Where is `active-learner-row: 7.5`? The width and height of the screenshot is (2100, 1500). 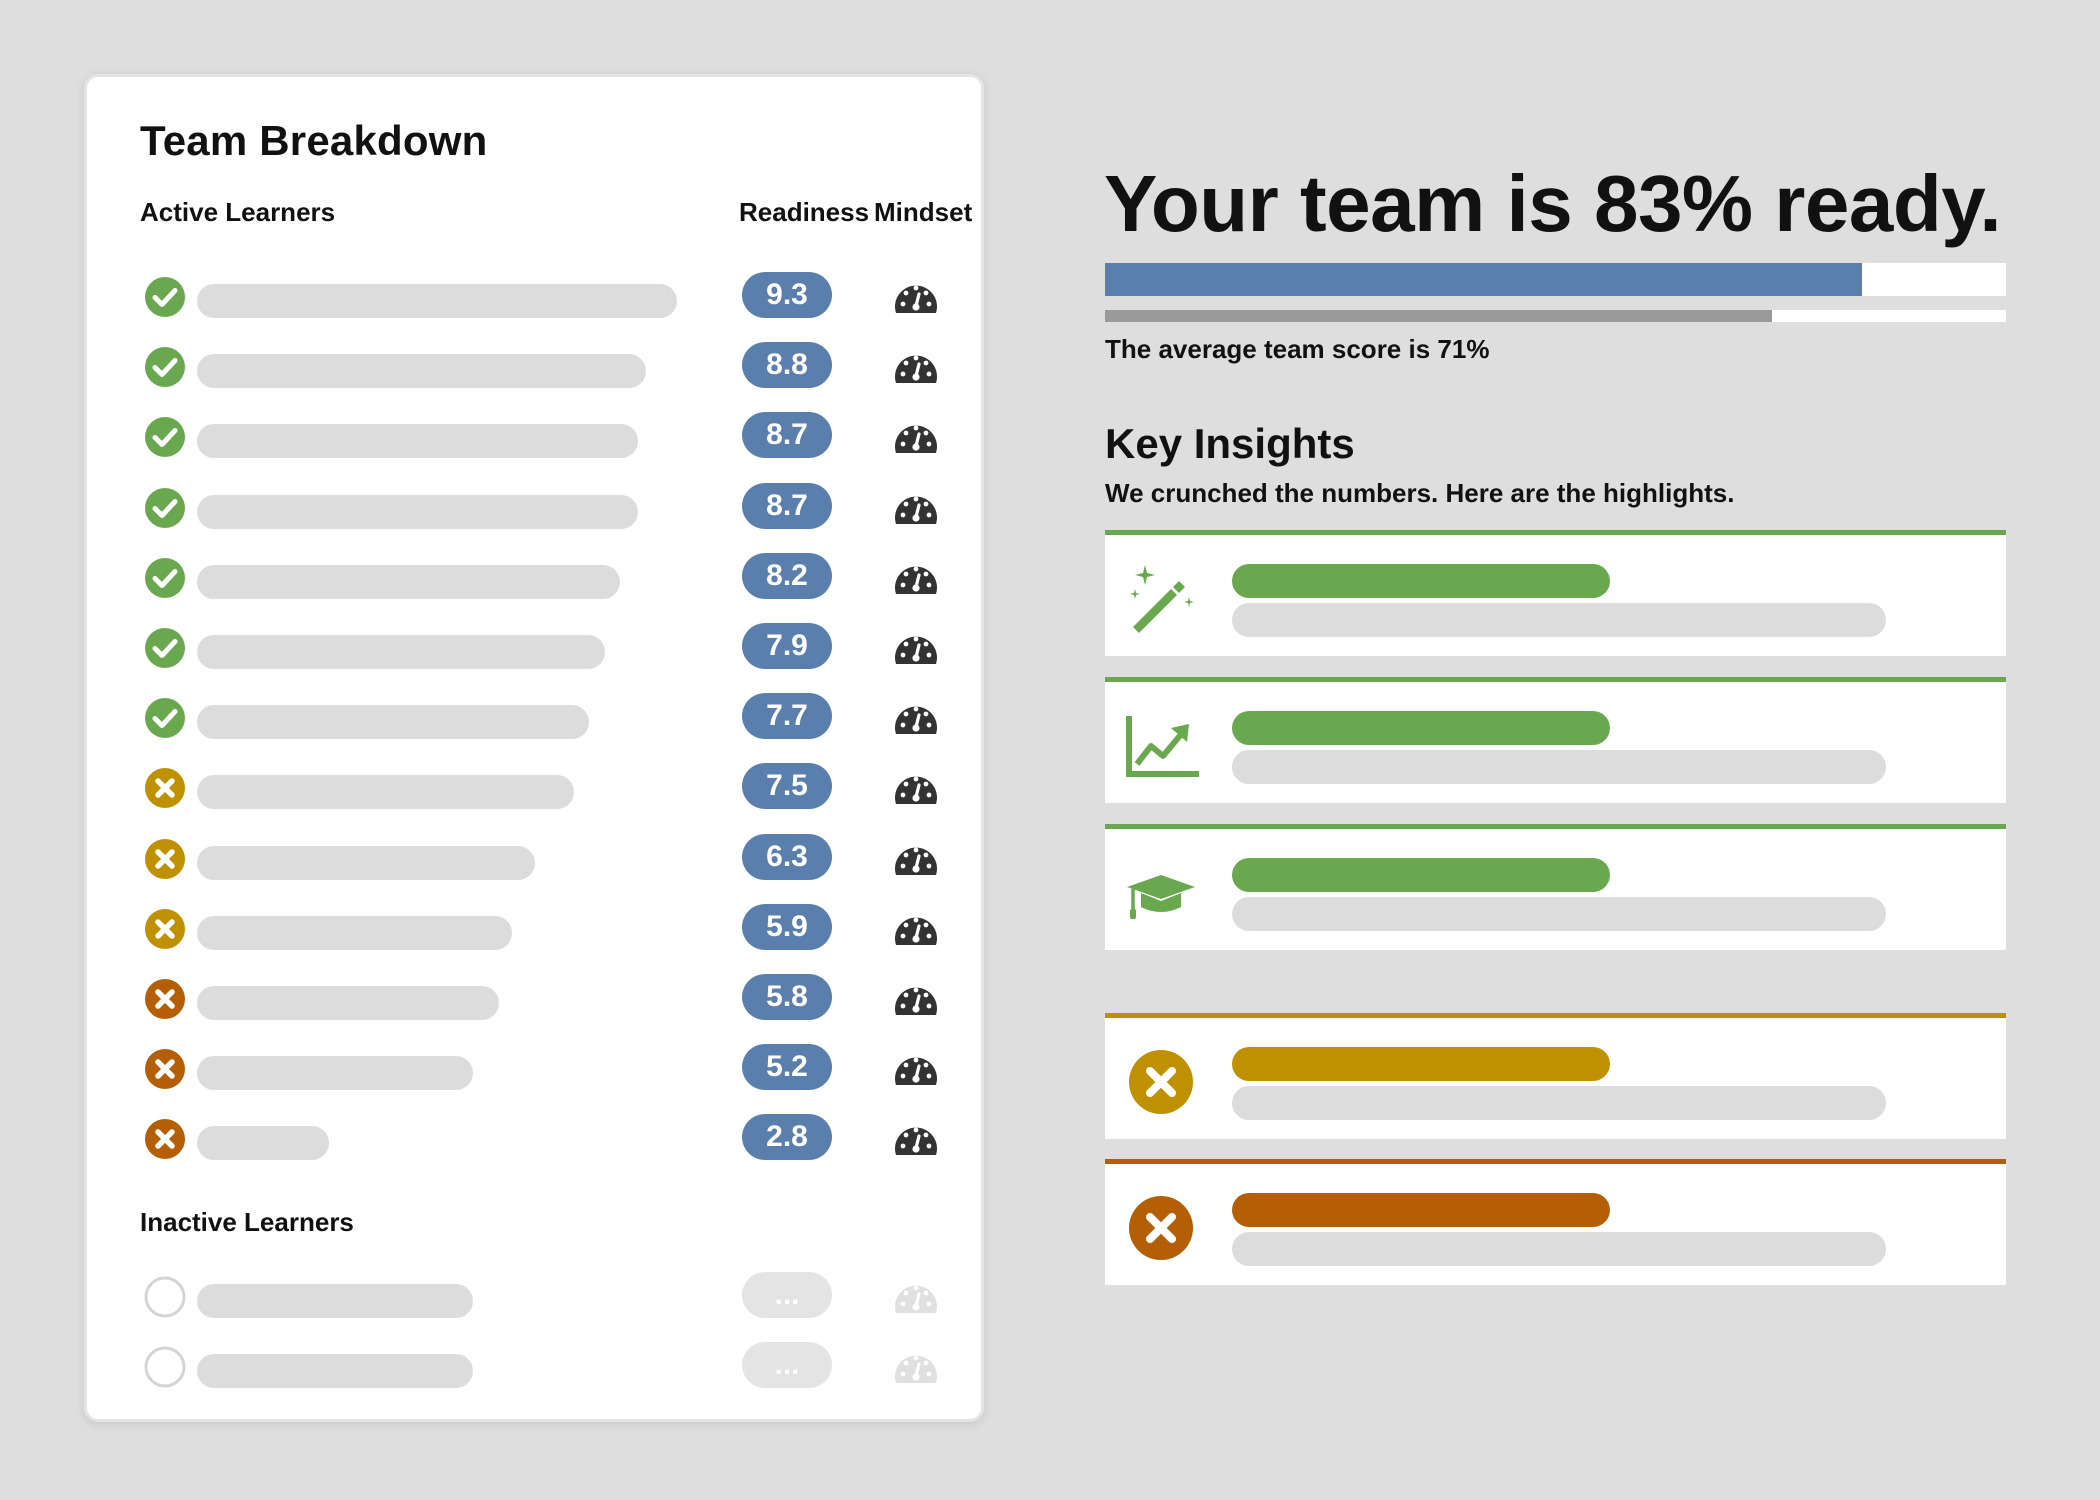 active-learner-row: 7.5 is located at coordinates (537, 788).